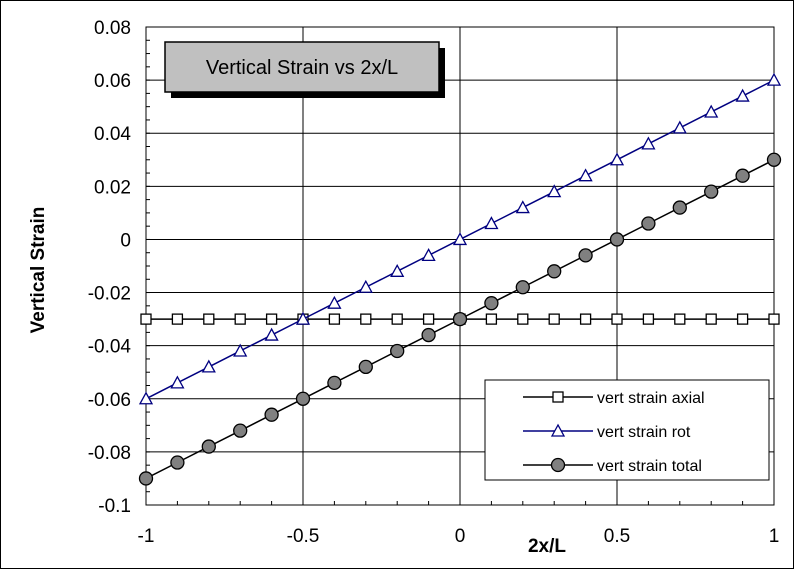  What do you see at coordinates (460, 536) in the screenshot?
I see `x-tick-label: 0` at bounding box center [460, 536].